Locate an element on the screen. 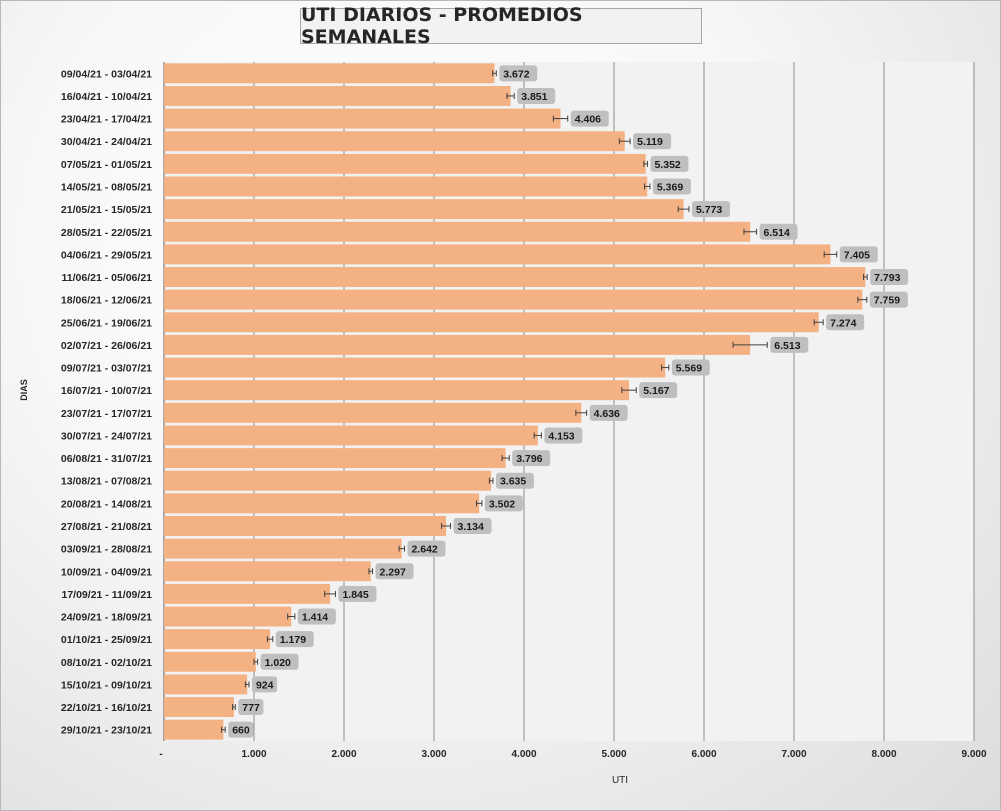  category-label: 09/04/21 - 03/04/21 is located at coordinates (106, 74).